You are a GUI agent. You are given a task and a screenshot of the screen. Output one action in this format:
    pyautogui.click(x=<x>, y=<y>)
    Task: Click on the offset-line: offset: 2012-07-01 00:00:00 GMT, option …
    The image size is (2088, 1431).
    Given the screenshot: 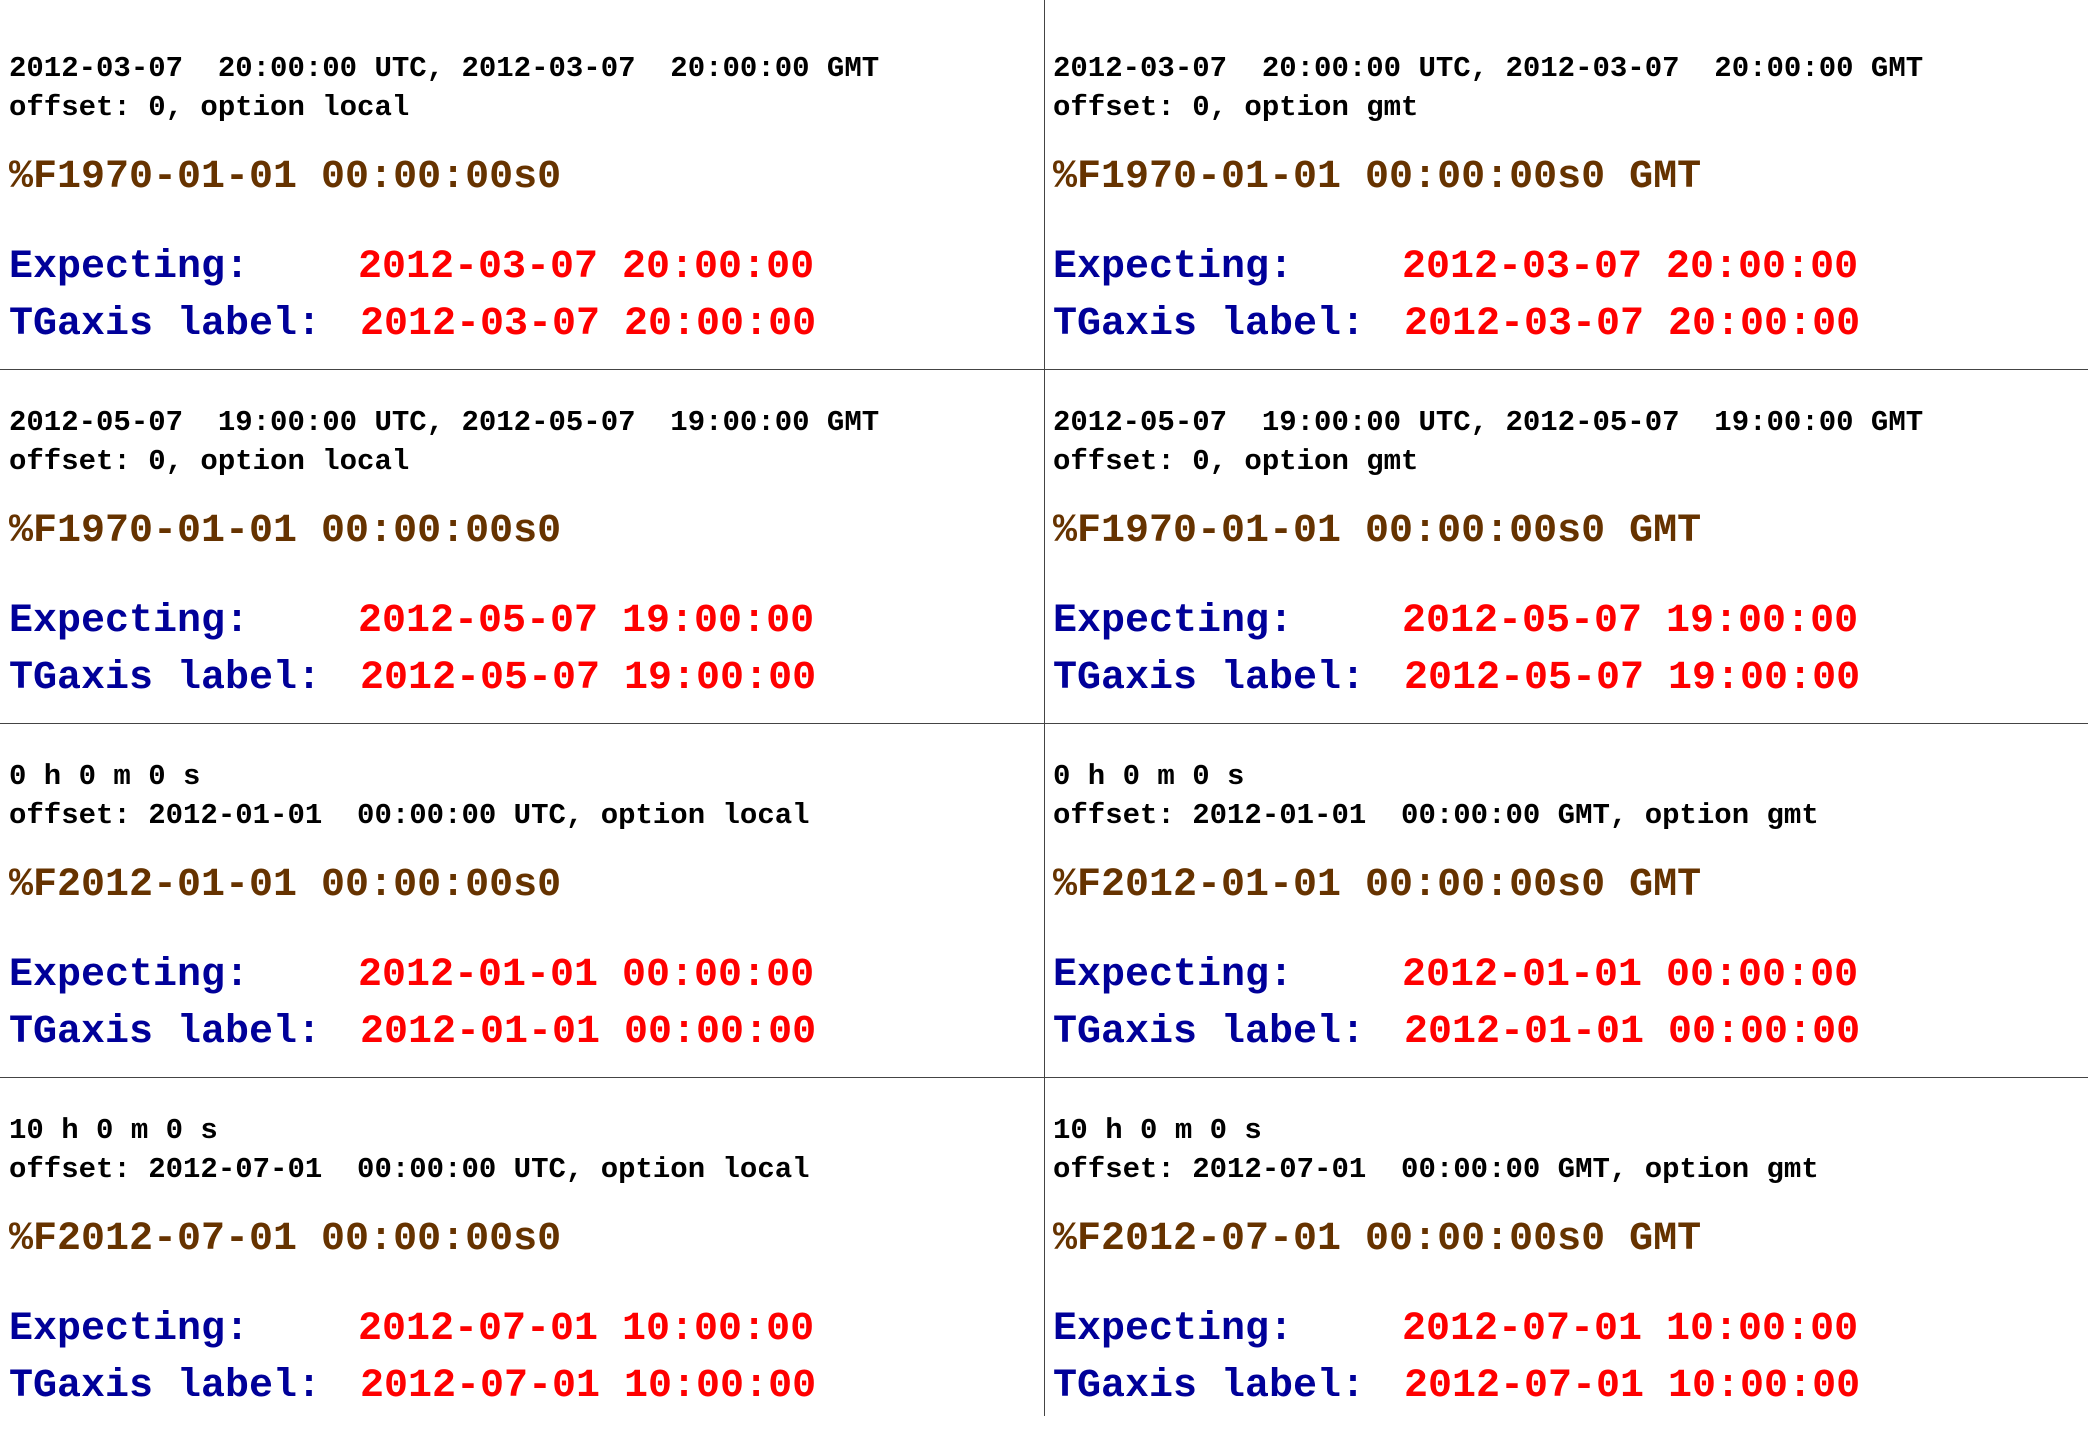 What is the action you would take?
    pyautogui.click(x=1436, y=1169)
    